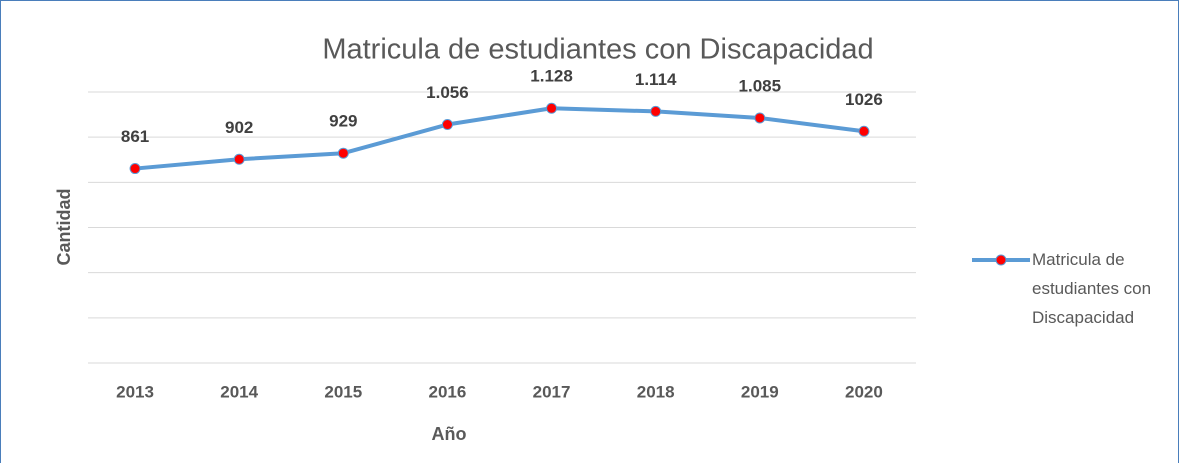 This screenshot has height=463, width=1179. Describe the element at coordinates (656, 391) in the screenshot. I see `x-tick-label: 2018` at that location.